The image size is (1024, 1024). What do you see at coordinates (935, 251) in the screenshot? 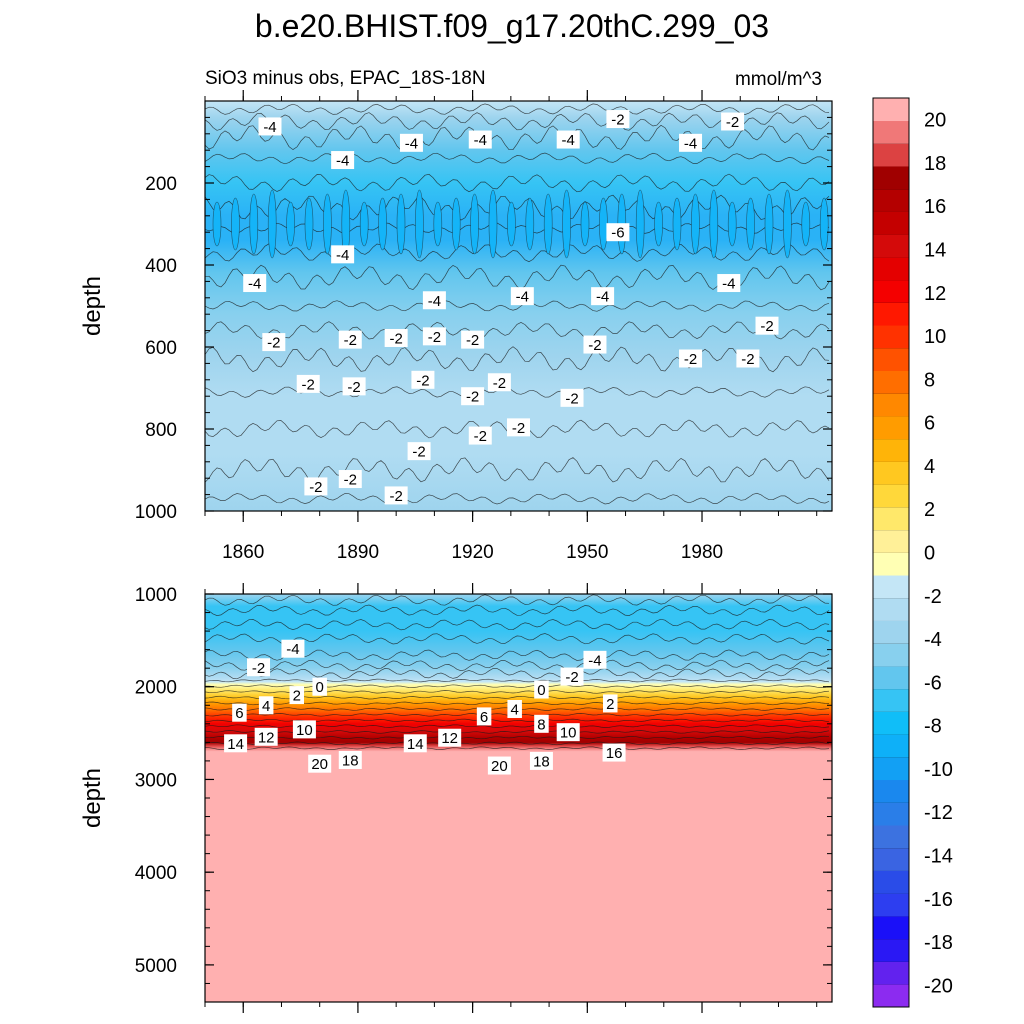
I see `colorbar-label: 14` at bounding box center [935, 251].